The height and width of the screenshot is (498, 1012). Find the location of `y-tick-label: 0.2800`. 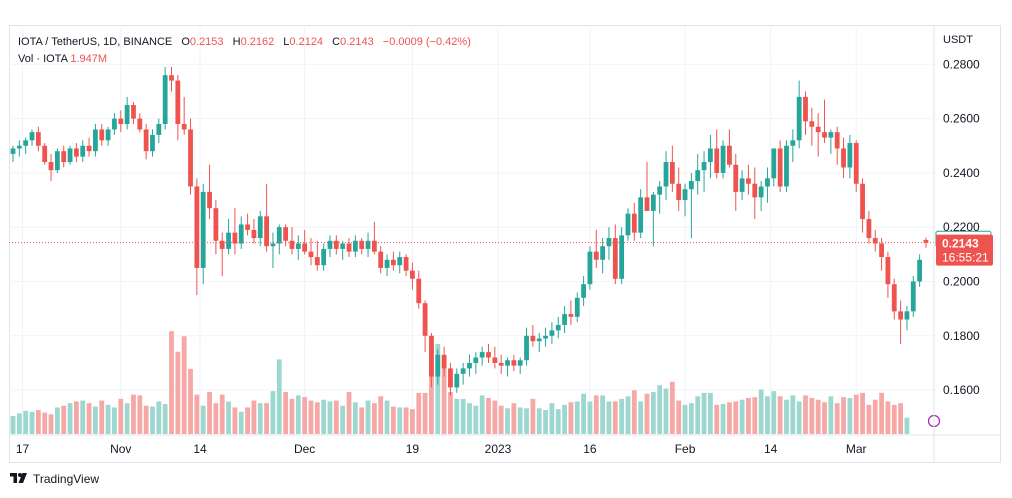

y-tick-label: 0.2800 is located at coordinates (961, 64).